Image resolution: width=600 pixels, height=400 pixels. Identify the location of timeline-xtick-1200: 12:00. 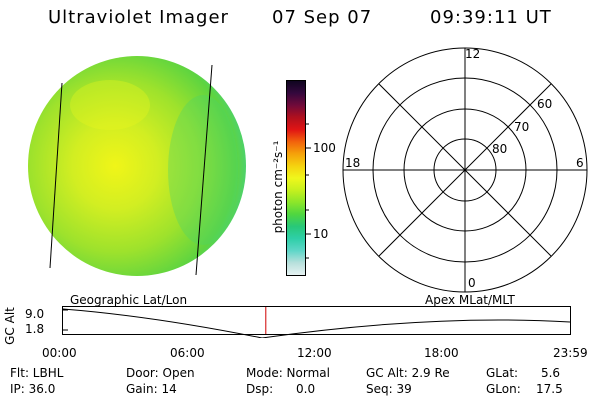
(314, 353).